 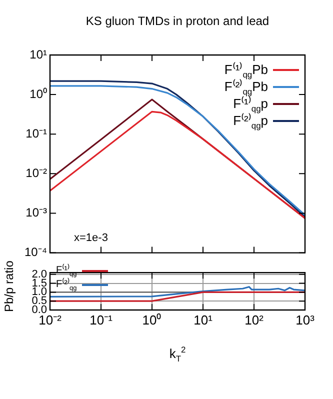 I want to click on legend-label: F⁽¹⁾$_{qg}$Pb, so click(x=246, y=71).